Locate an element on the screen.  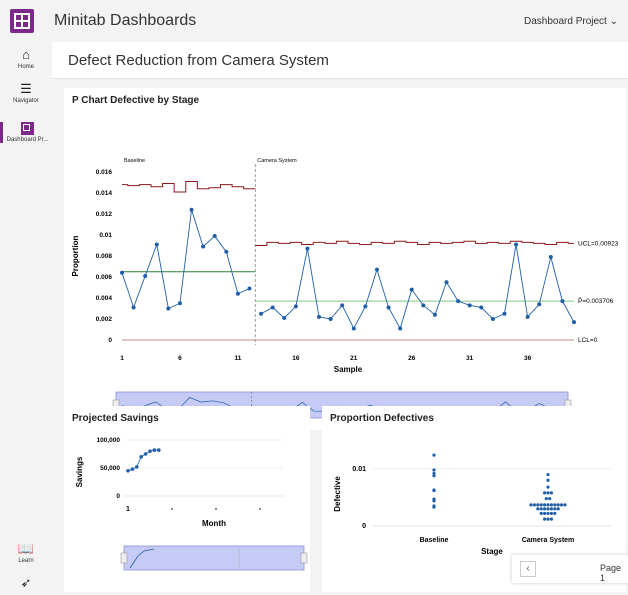
nav-navigator: ☰ Navigator is located at coordinates (26, 93).